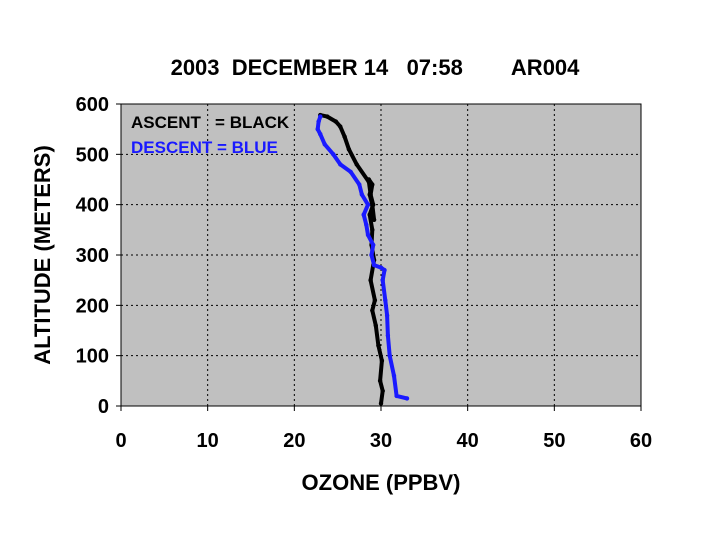  What do you see at coordinates (92, 206) in the screenshot?
I see `y-tick-label: 400` at bounding box center [92, 206].